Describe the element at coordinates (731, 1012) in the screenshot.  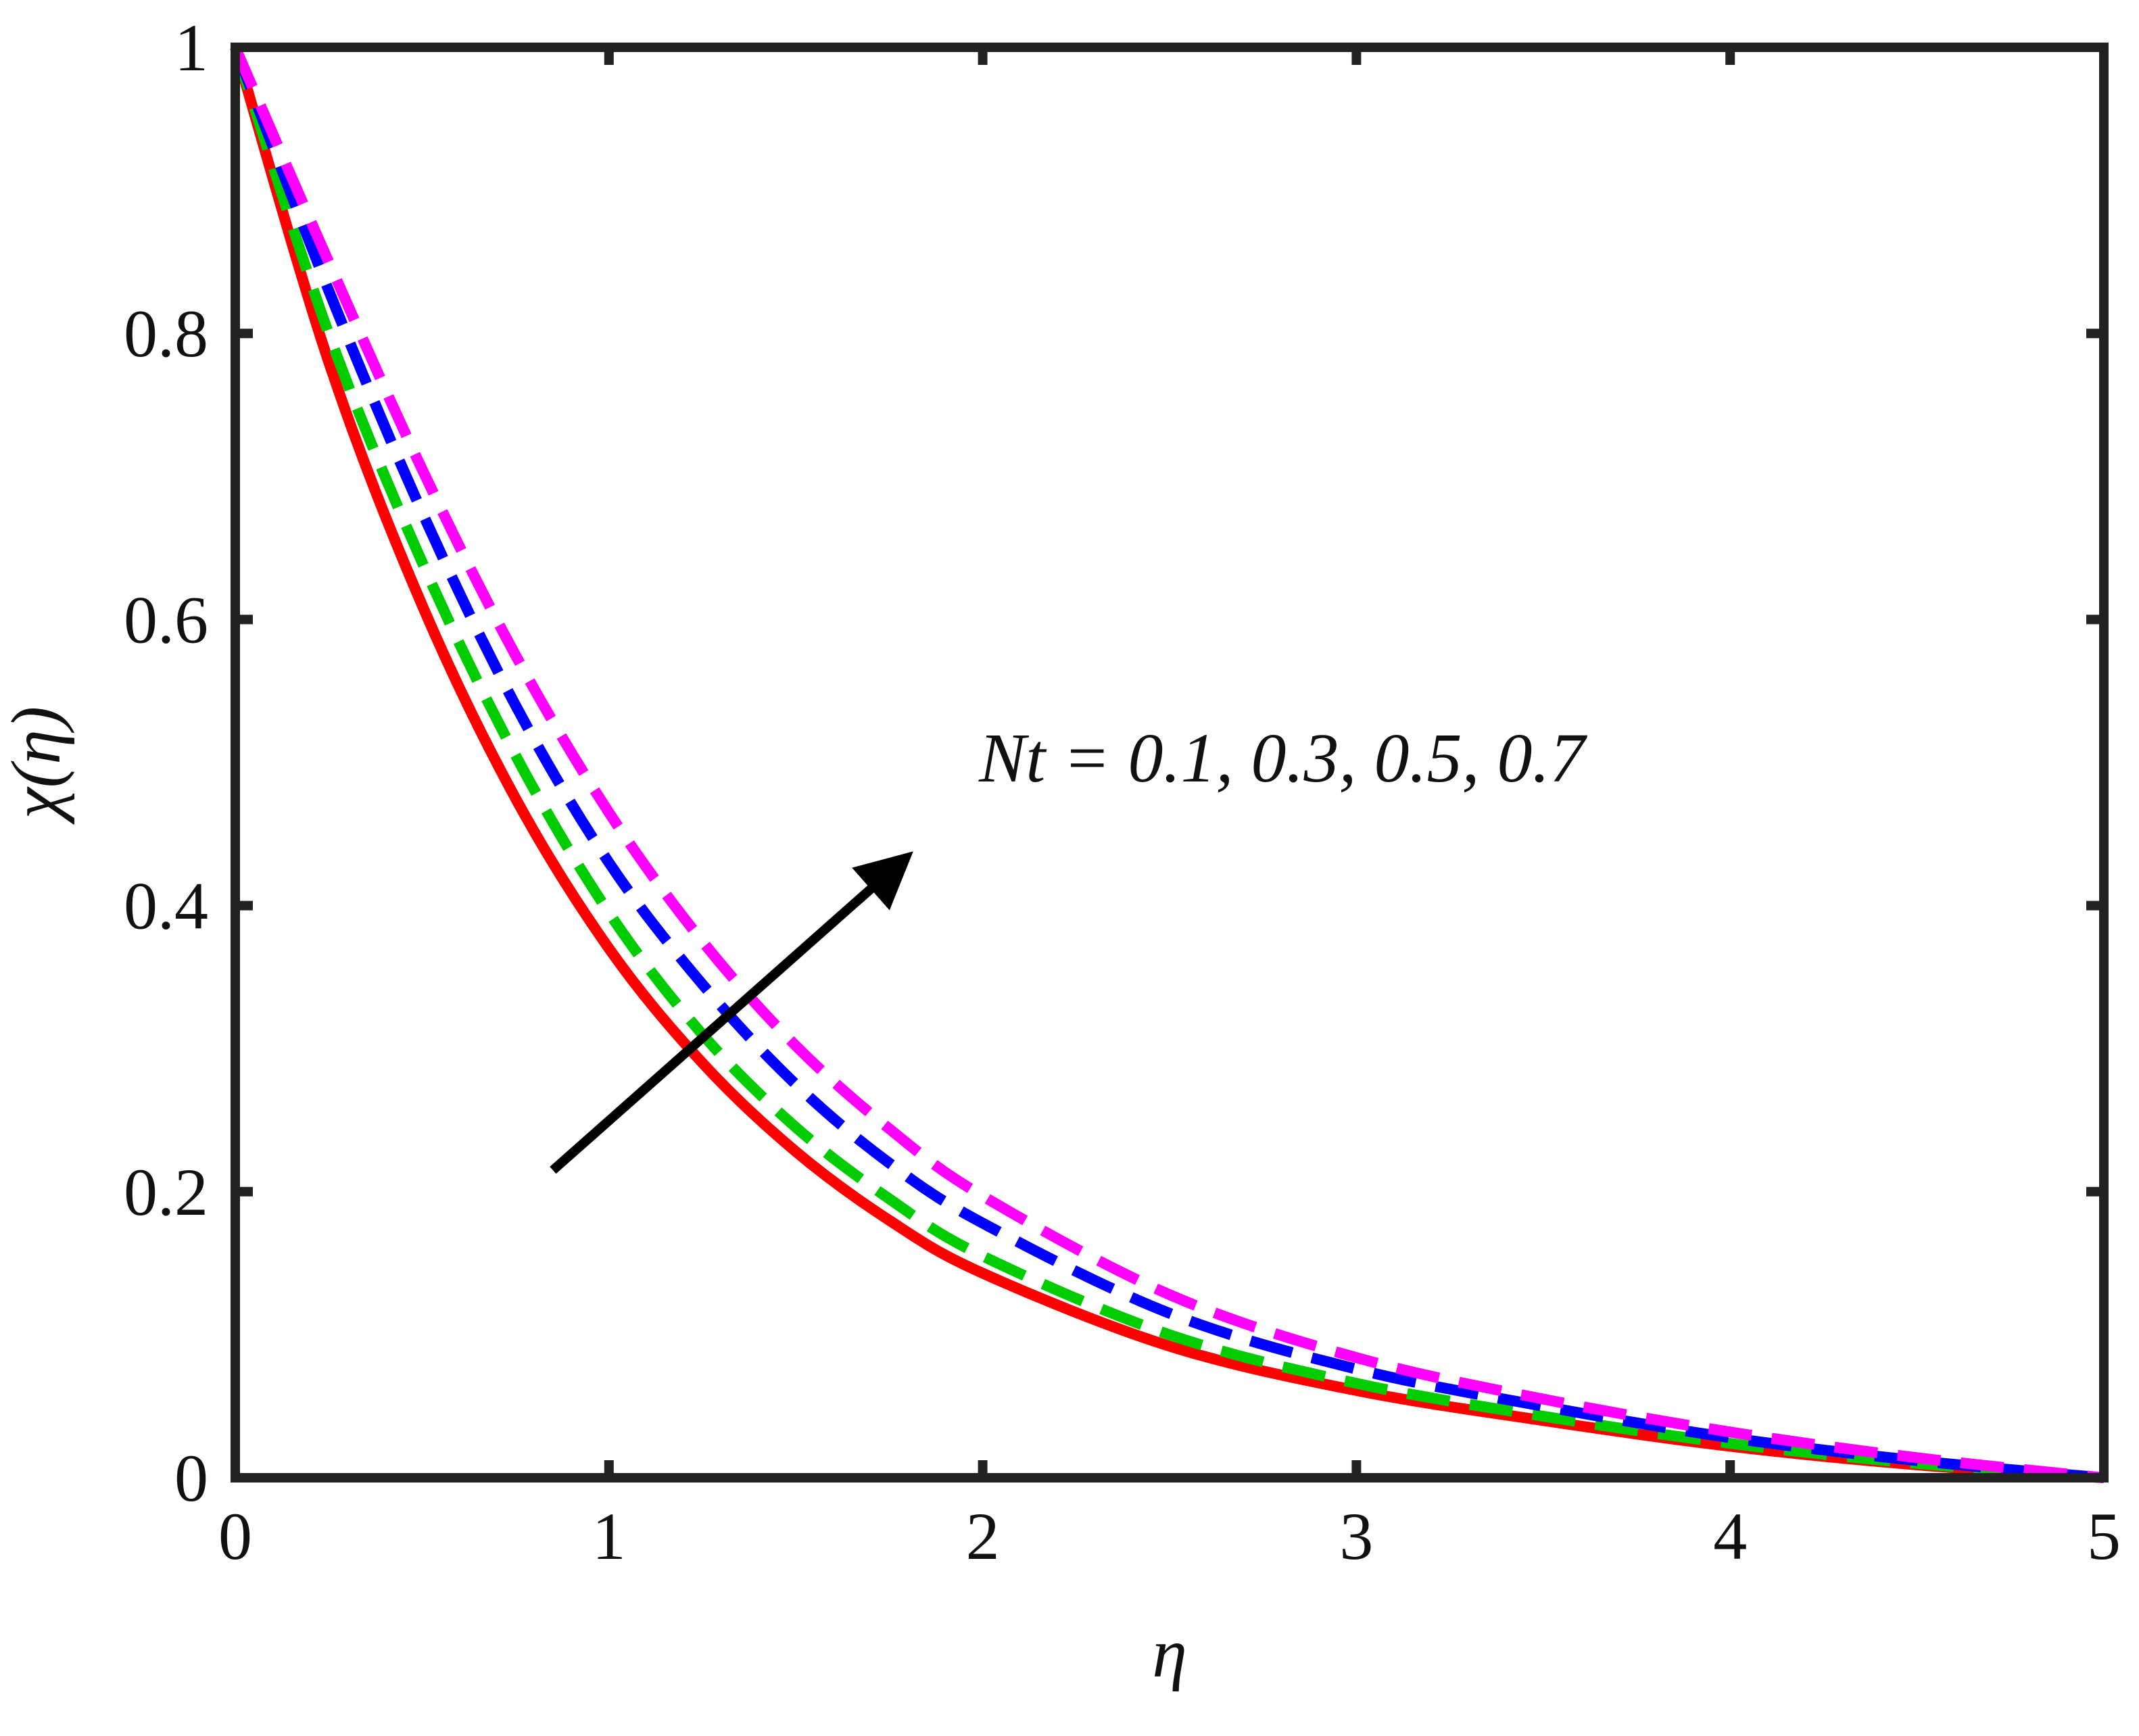
I see `annotation-arrow` at that location.